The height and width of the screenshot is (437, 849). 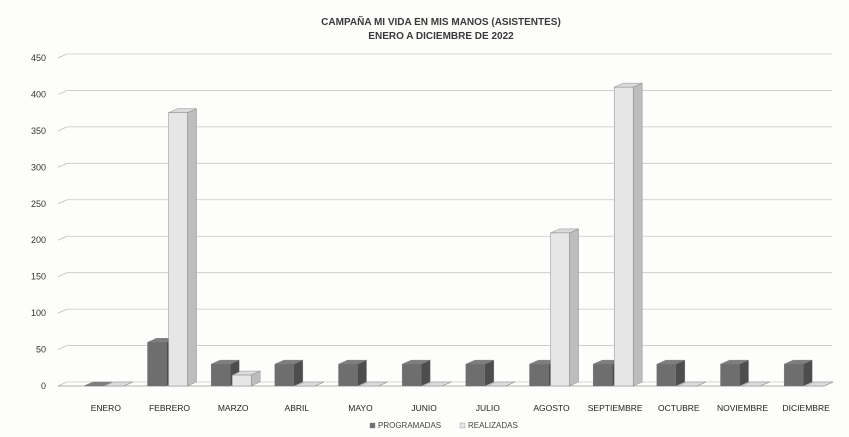 What do you see at coordinates (43, 386) in the screenshot?
I see `y-tick-label: 0` at bounding box center [43, 386].